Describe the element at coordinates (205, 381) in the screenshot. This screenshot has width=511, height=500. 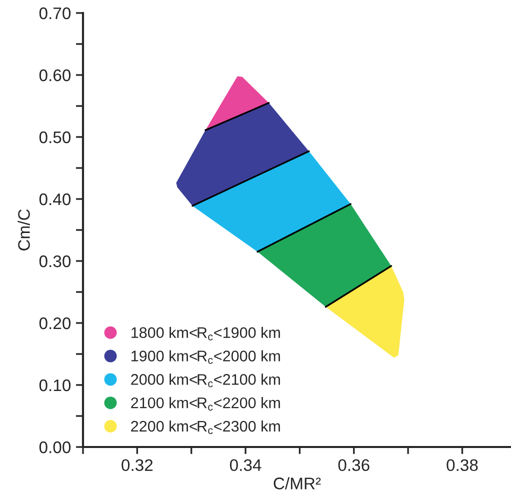
I see `legend-label: 2000 km<R$_{c}$<2100 km` at that location.